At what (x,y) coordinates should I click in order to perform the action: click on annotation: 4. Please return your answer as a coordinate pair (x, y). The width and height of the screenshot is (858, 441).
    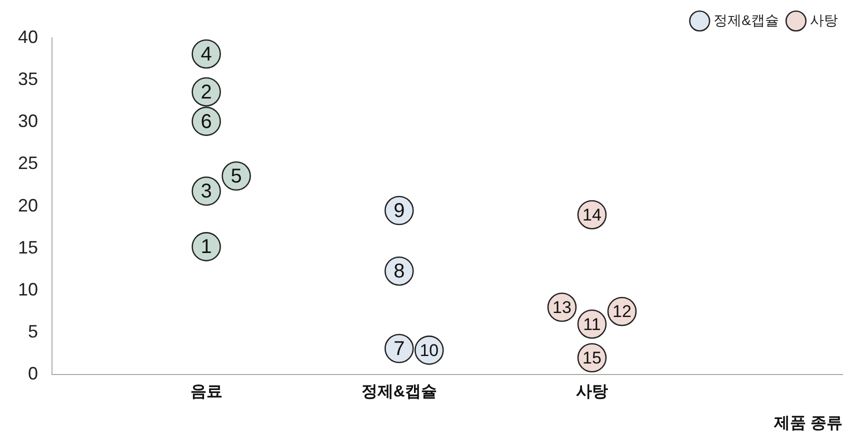
    Looking at the image, I should click on (206, 55).